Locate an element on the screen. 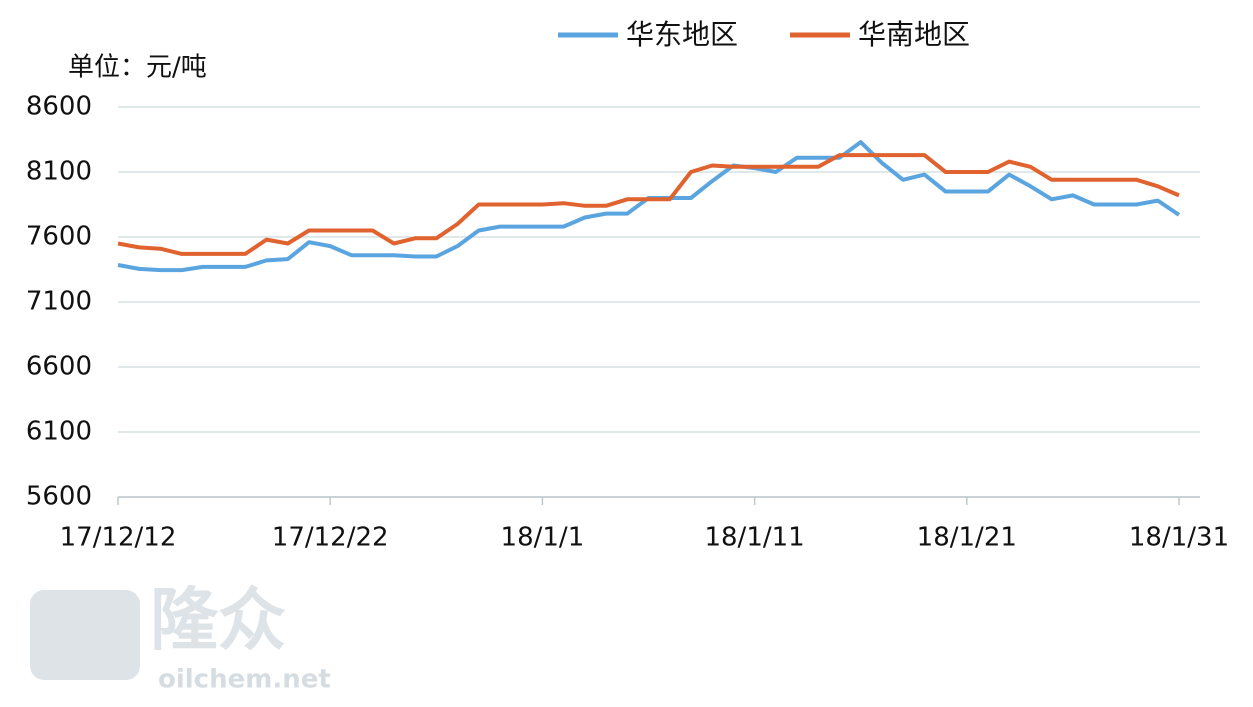  series-line is located at coordinates (648, 204).